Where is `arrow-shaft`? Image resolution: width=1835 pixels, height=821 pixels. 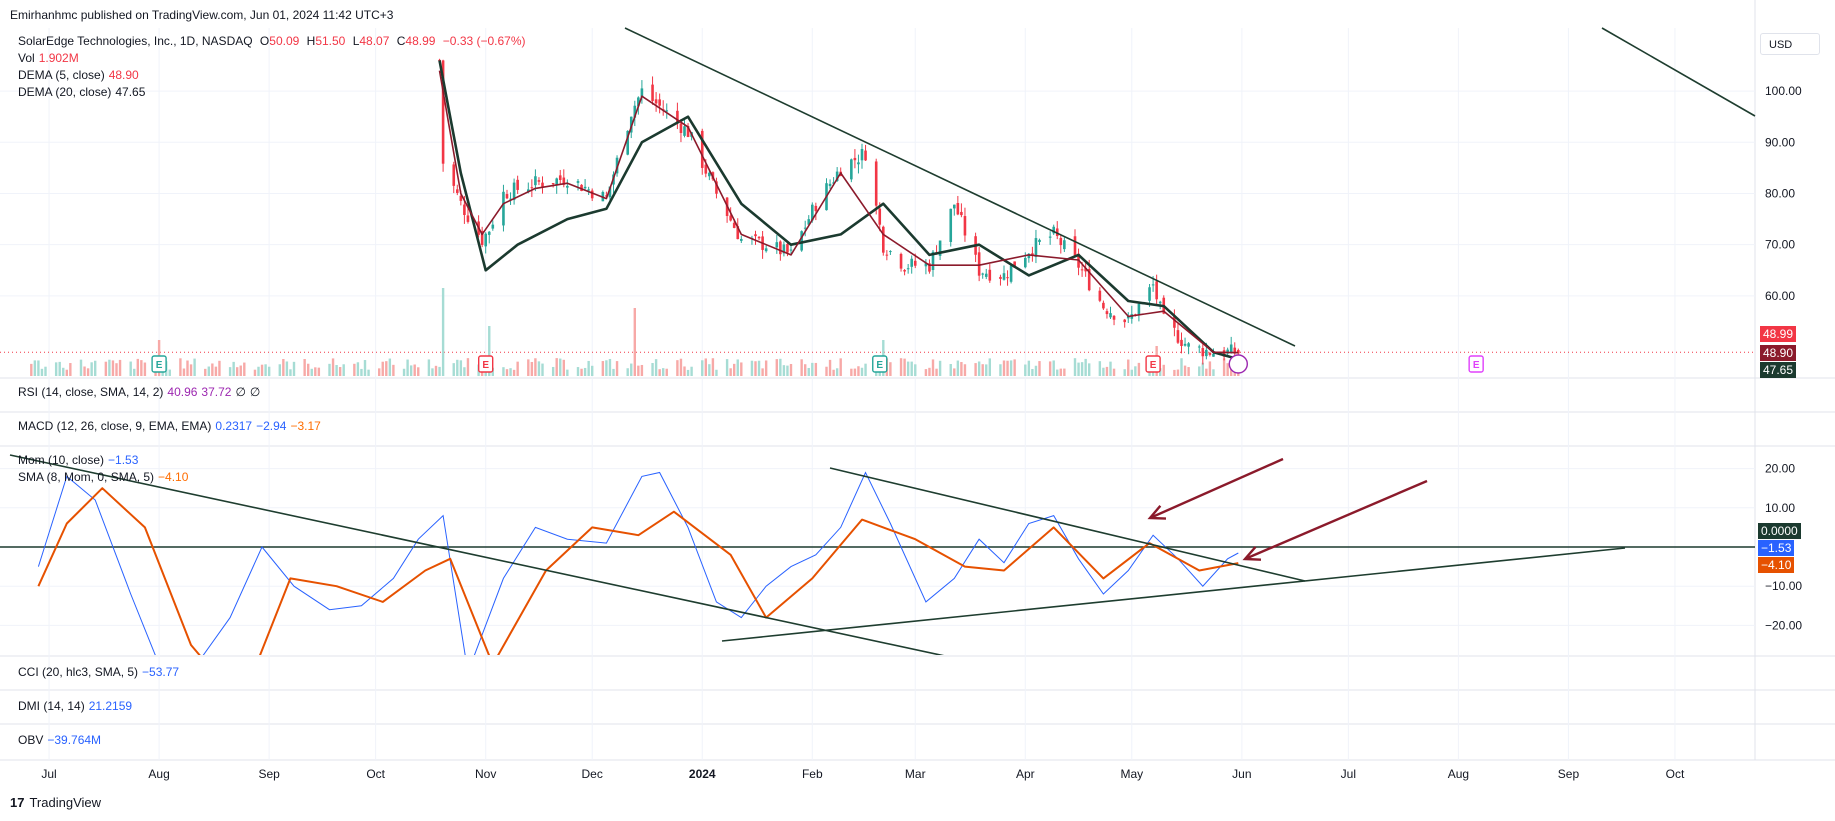
arrow-shaft is located at coordinates (1216, 488).